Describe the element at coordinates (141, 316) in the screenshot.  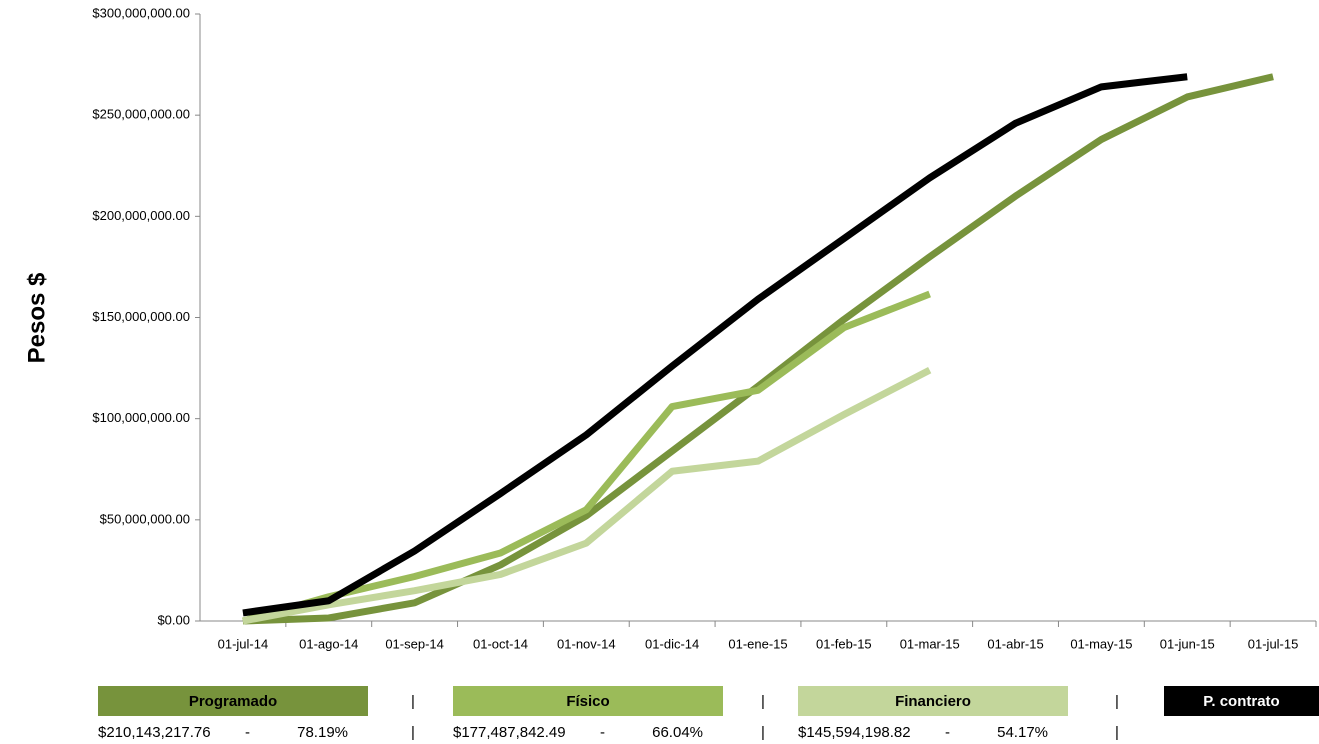
I see `y-tick-label: $150,000,000.00` at that location.